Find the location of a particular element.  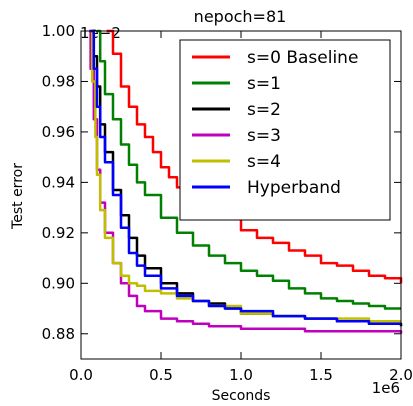

legend-items: s=0 Baseline s=1 s=2 s=3 s=4 Hyperband is located at coordinates (275, 123).